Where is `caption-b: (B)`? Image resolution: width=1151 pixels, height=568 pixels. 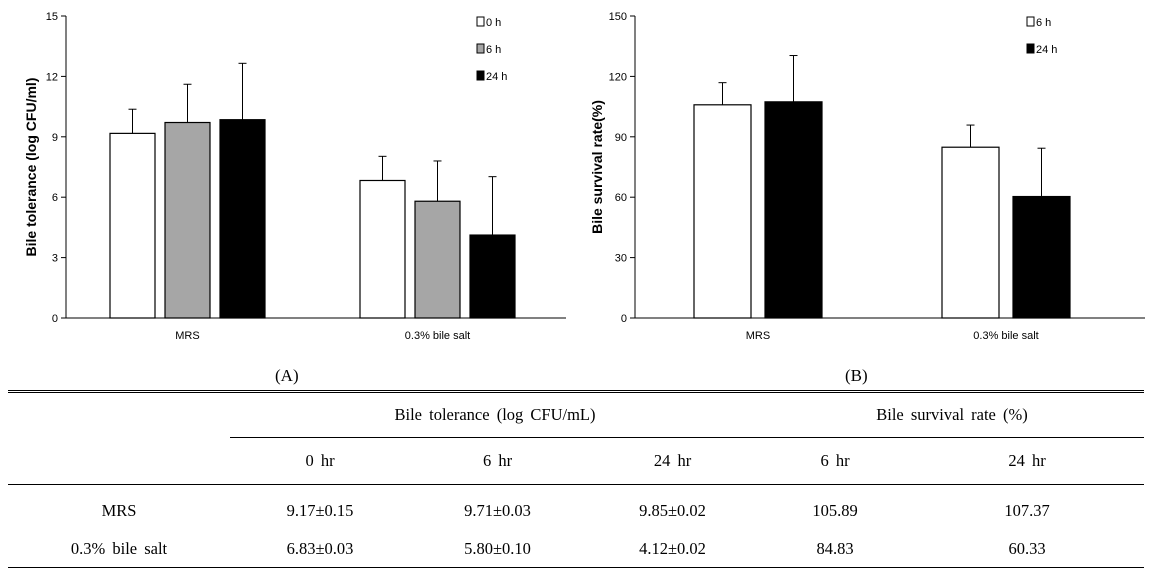
caption-b: (B) is located at coordinates (856, 375).